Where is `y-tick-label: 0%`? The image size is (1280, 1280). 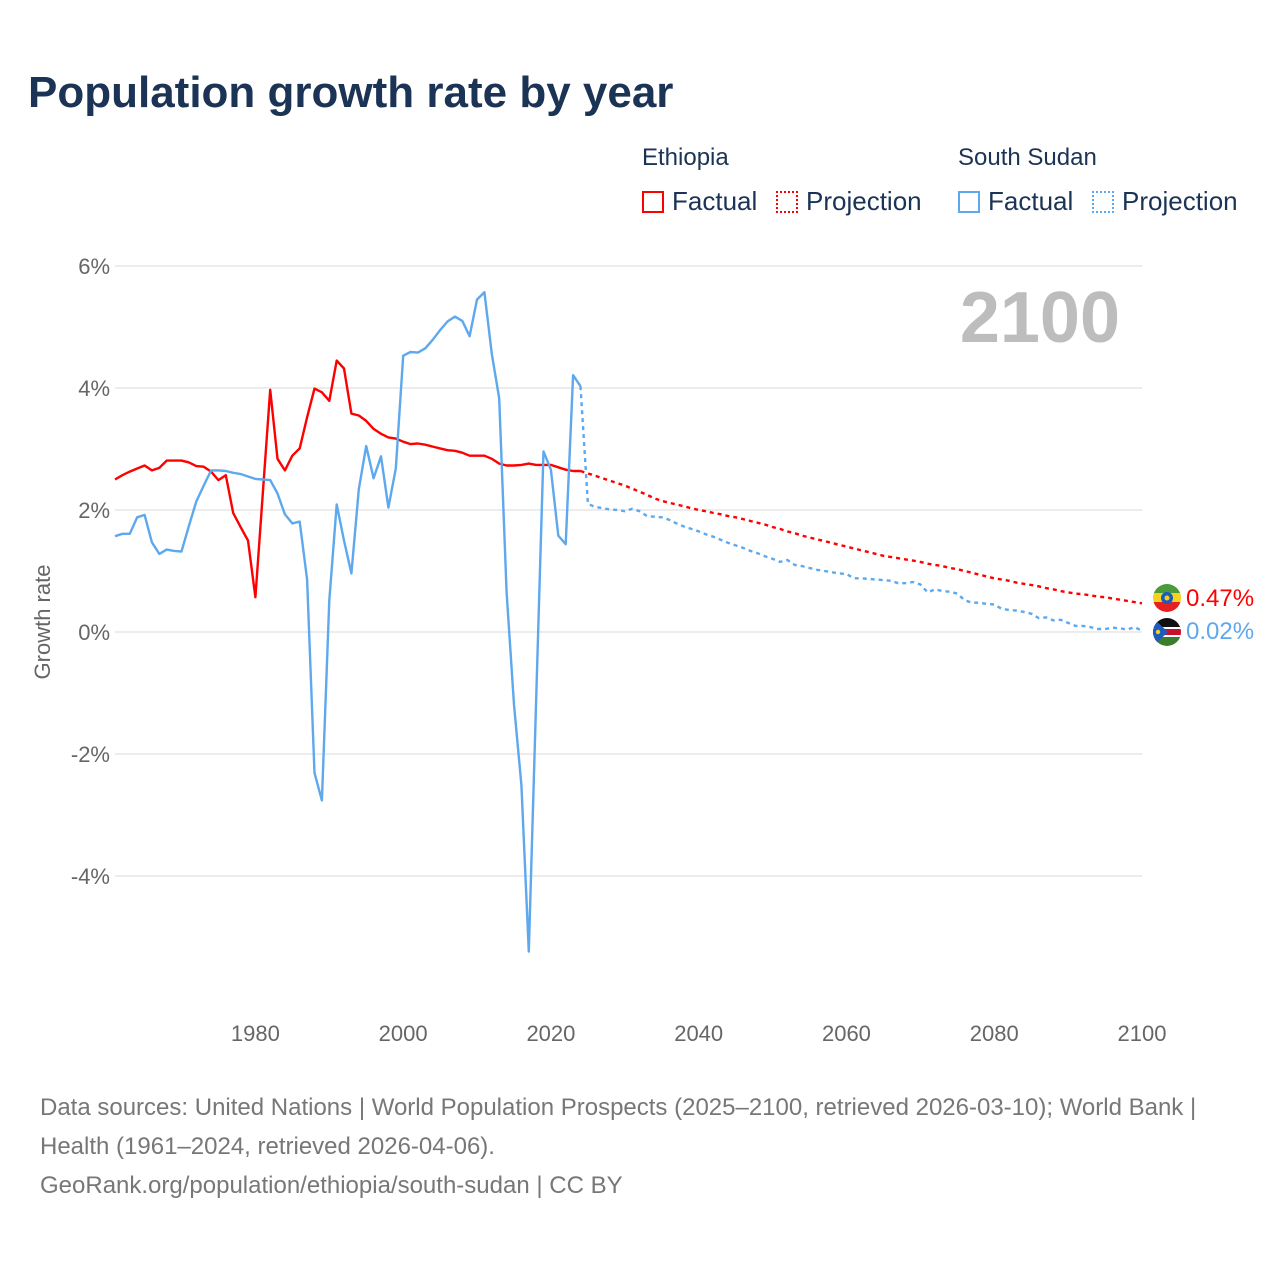
y-tick-label: 0% is located at coordinates (94, 632).